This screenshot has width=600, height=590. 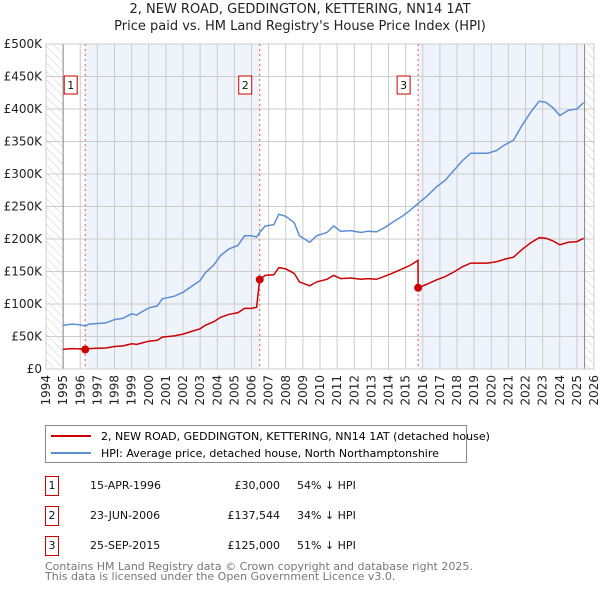 What do you see at coordinates (257, 485) in the screenshot?
I see `sale-price: £30,000` at bounding box center [257, 485].